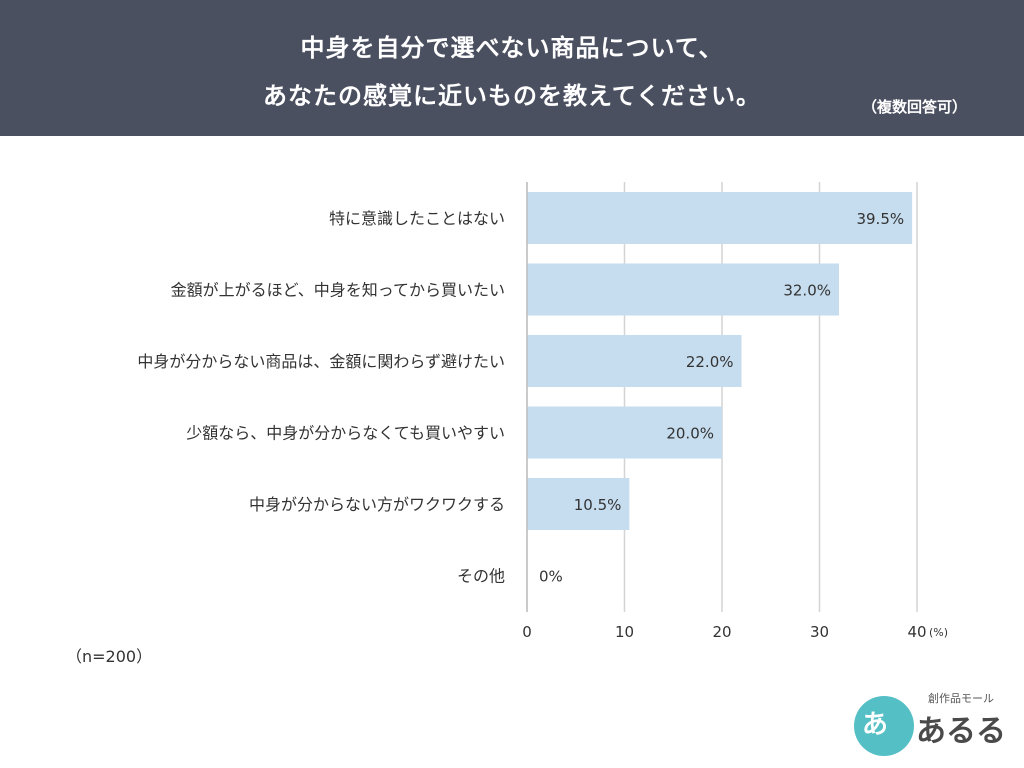 The height and width of the screenshot is (768, 1024). Describe the element at coordinates (377, 504) in the screenshot. I see `category-label: 中身が分からない方がワクワクする` at that location.